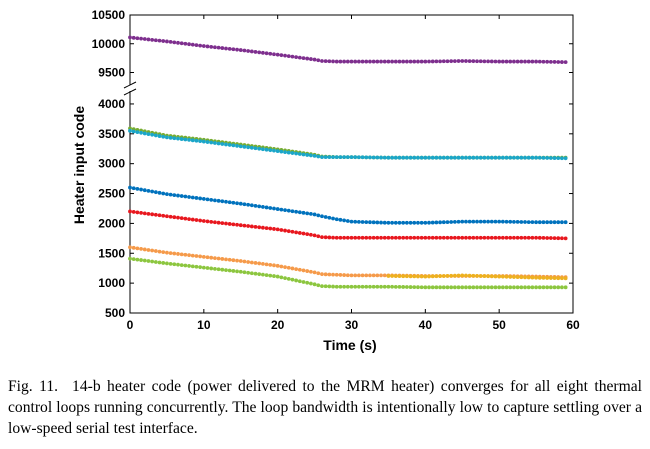  Describe the element at coordinates (33, 386) in the screenshot. I see `figure-label: Fig. 11.` at that location.